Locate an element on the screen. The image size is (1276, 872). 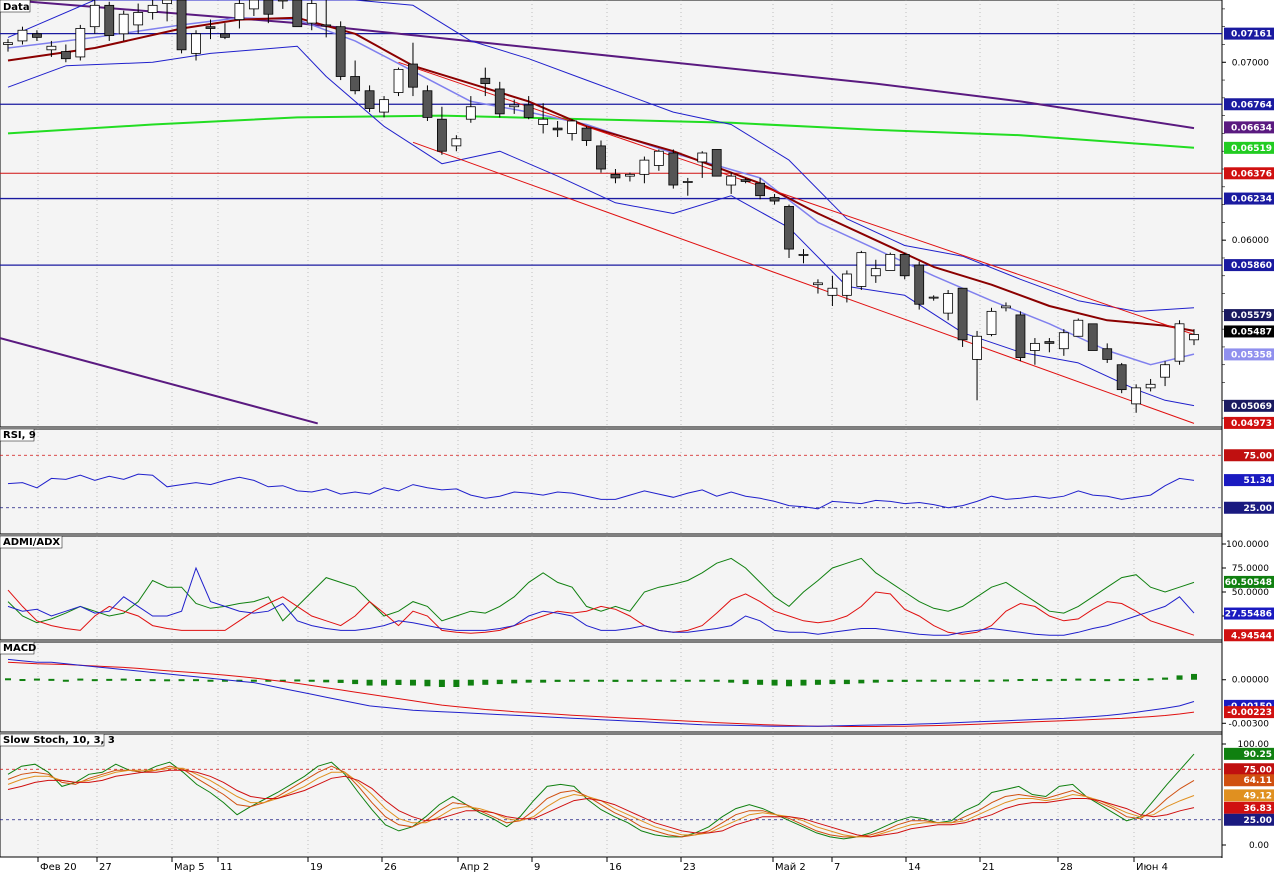
panel-background-adx is located at coordinates (611, 588).